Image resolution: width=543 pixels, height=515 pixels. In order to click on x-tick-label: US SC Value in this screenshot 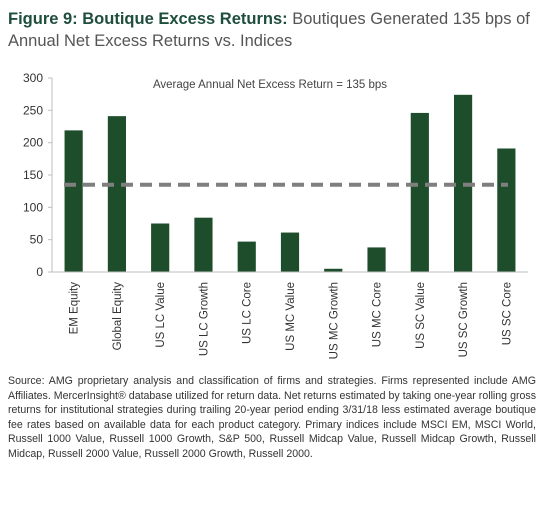, I will do `click(421, 315)`.